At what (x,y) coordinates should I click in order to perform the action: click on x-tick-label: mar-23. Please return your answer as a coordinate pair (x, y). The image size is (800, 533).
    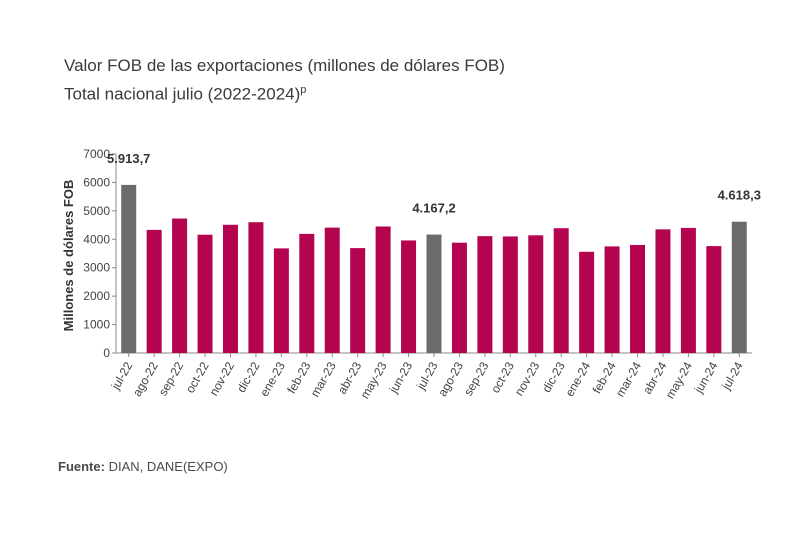
    Looking at the image, I should click on (323, 379).